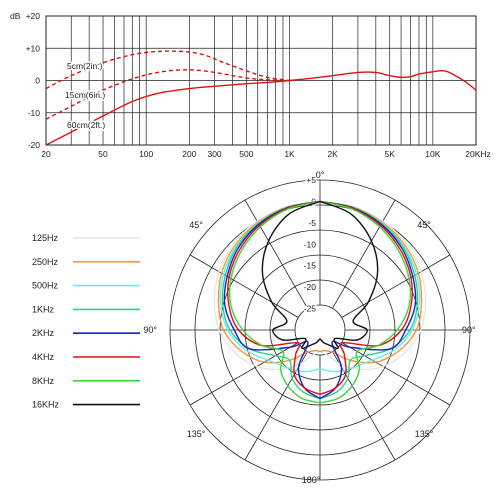 This screenshot has height=500, width=500. Describe the element at coordinates (34, 113) in the screenshot. I see `y-tick-label: -10` at that location.